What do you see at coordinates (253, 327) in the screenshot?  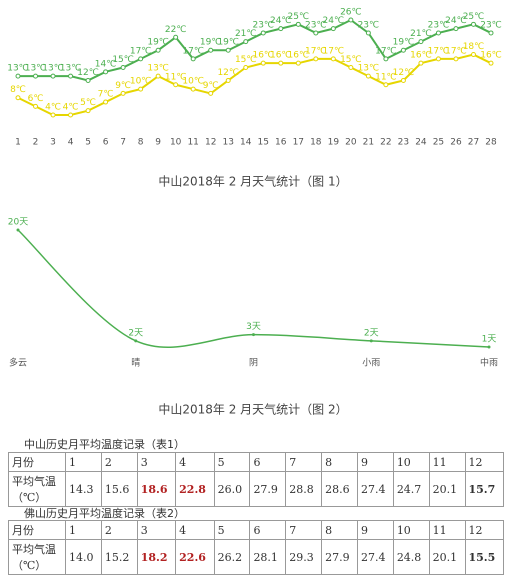 I see `value-label: 3天` at bounding box center [253, 327].